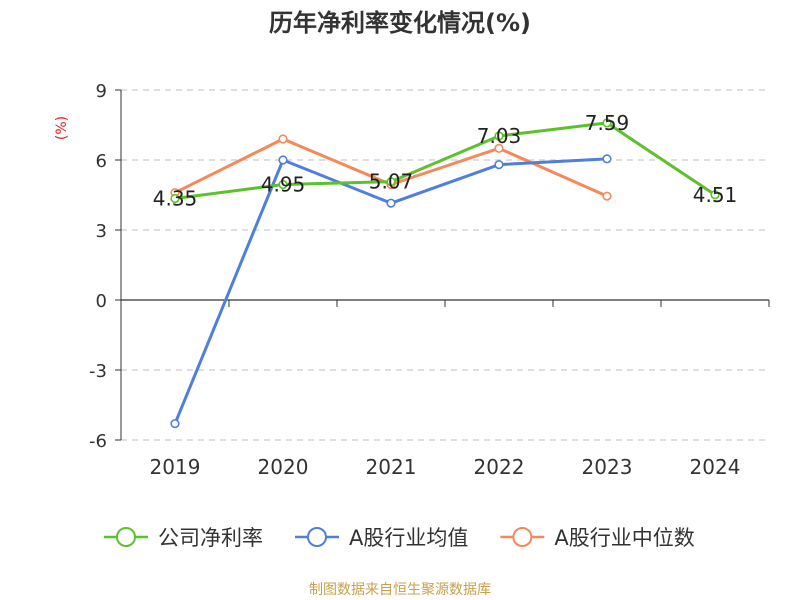 The image size is (800, 600). Describe the element at coordinates (175, 467) in the screenshot. I see `x-tick-label-2019: 2019` at that location.